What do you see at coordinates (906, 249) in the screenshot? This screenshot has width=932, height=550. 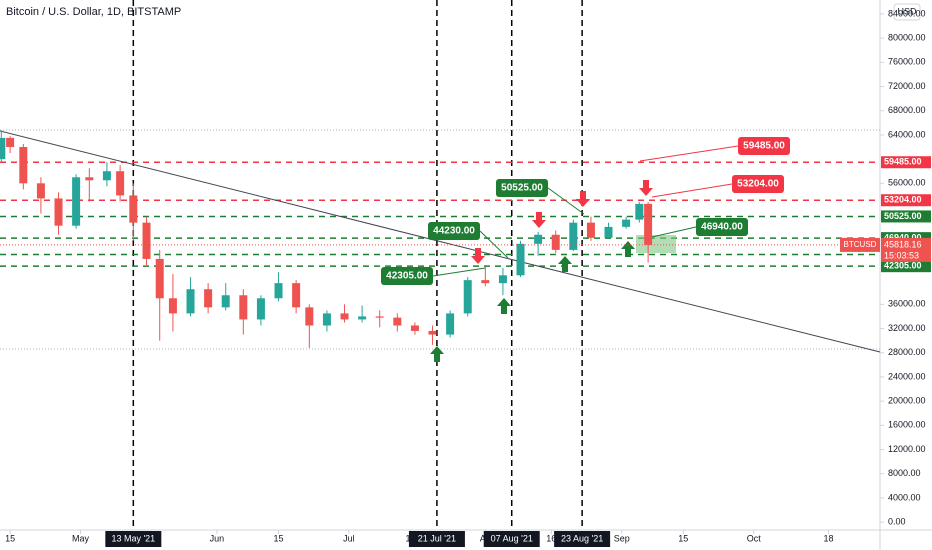 I see `last-price-box` at bounding box center [906, 249].